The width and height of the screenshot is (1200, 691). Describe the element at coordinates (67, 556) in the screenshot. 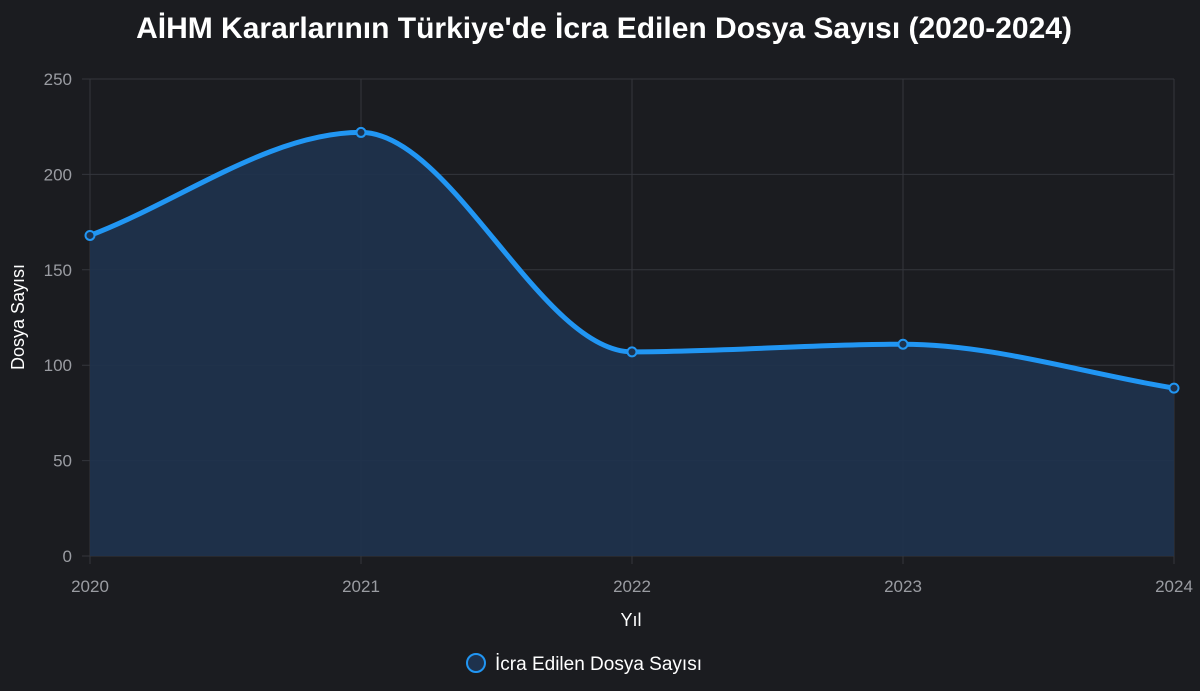

I see `y-tick-label: 0` at that location.